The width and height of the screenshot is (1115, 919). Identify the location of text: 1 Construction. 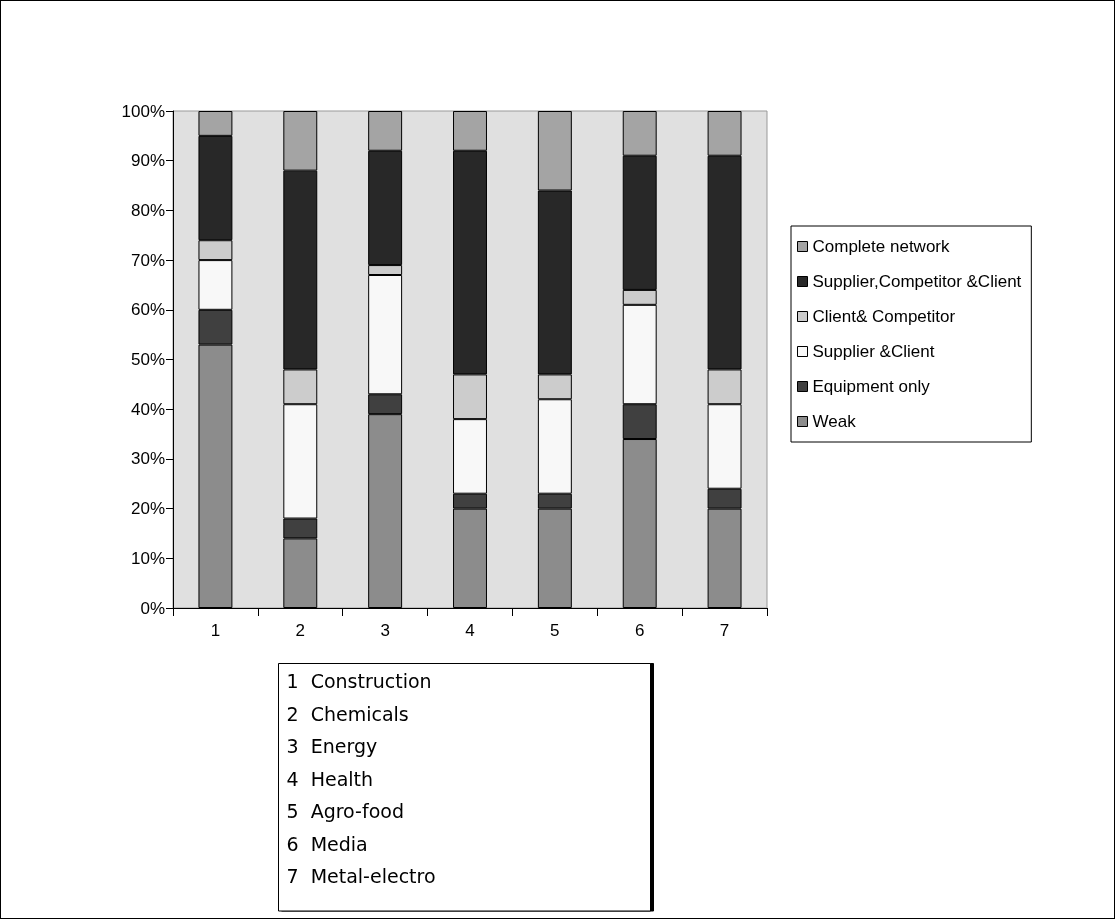
(359, 681).